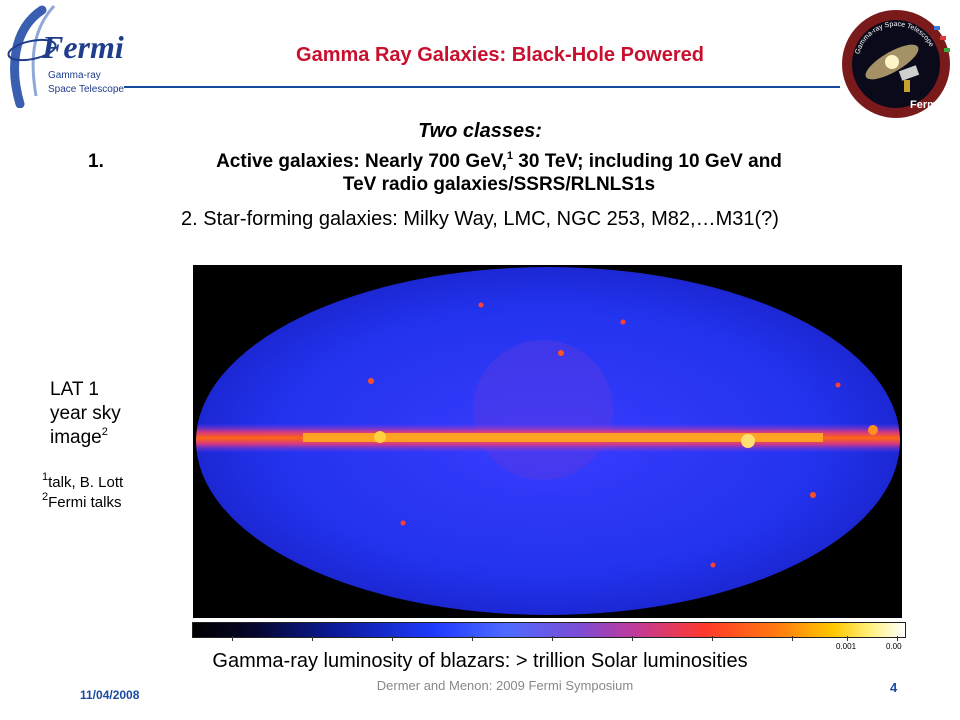 The width and height of the screenshot is (960, 720). Describe the element at coordinates (74, 389) in the screenshot. I see `sky-label-line-1: LAT 1` at that location.